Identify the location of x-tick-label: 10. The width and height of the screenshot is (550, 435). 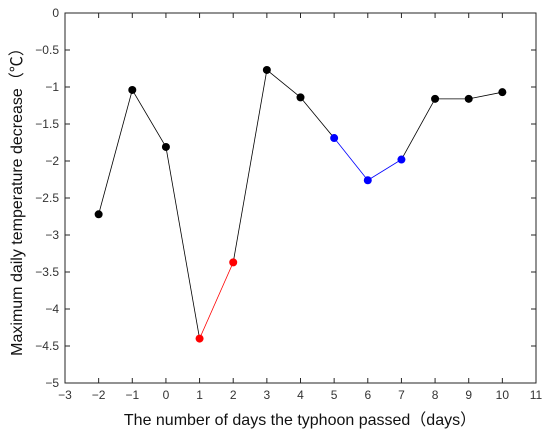
(503, 395).